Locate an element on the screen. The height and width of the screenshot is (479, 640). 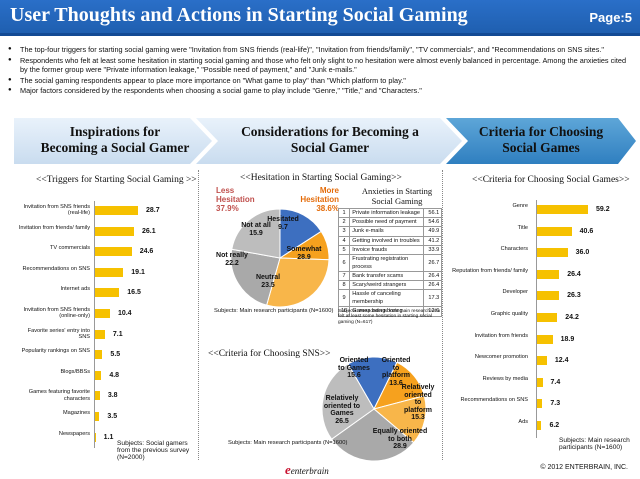
table-row: 1 Private information leakage 56.1 is located at coordinates (390, 213).